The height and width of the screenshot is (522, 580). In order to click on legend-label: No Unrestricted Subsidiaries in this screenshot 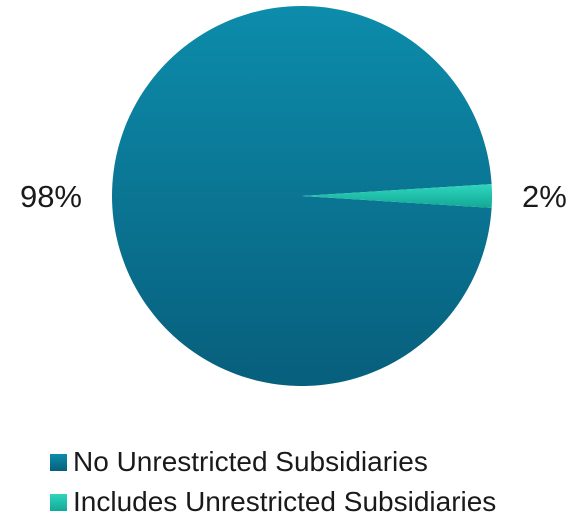, I will do `click(250, 462)`.